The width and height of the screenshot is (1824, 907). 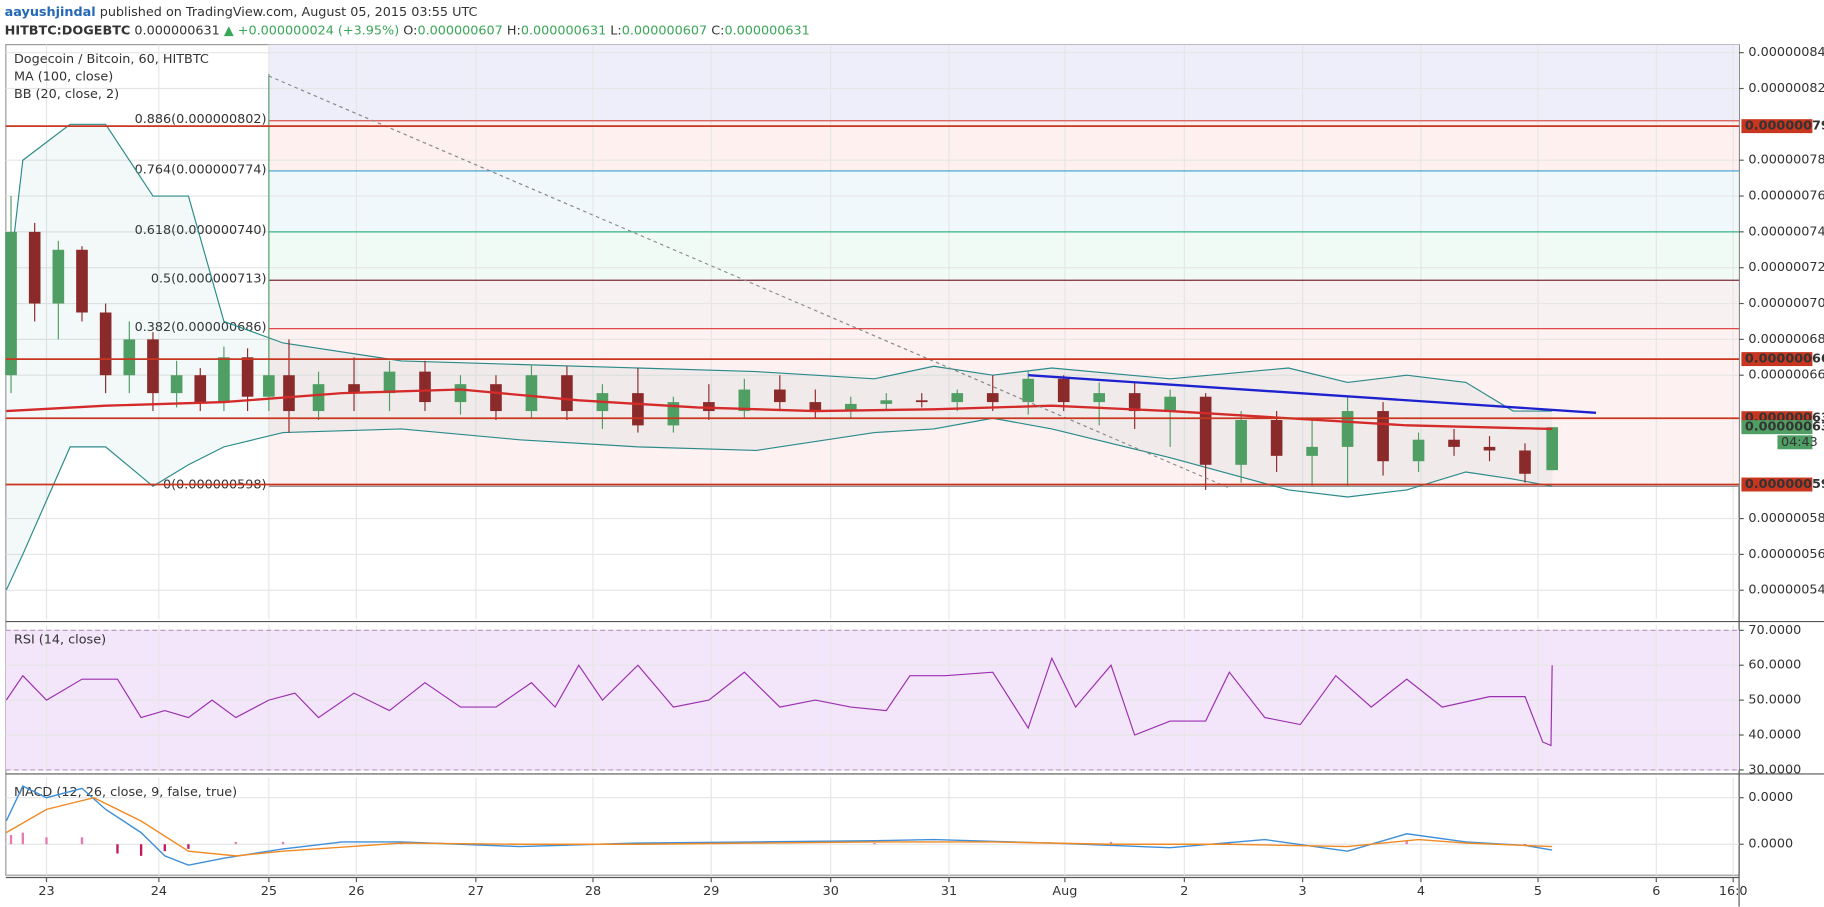 I want to click on x-tick-label: 24, so click(x=159, y=891).